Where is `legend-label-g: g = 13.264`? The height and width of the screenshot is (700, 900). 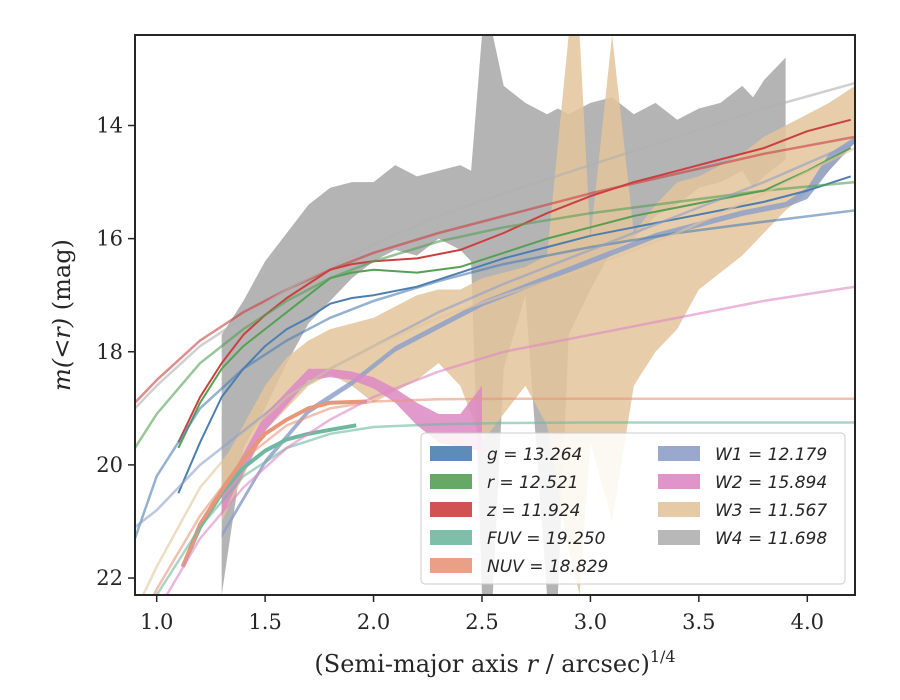 legend-label-g: g = 13.264 is located at coordinates (534, 455).